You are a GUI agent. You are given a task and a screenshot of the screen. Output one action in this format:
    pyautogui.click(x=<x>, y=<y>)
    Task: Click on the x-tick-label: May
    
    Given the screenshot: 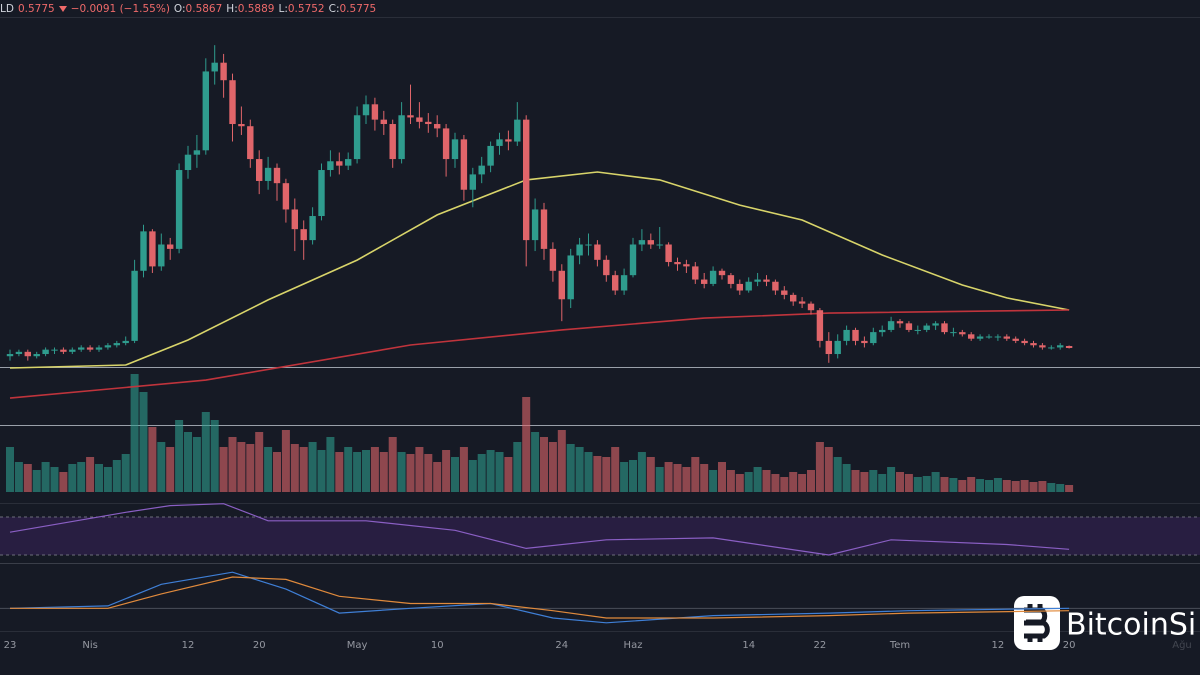 What is the action you would take?
    pyautogui.click(x=357, y=645)
    